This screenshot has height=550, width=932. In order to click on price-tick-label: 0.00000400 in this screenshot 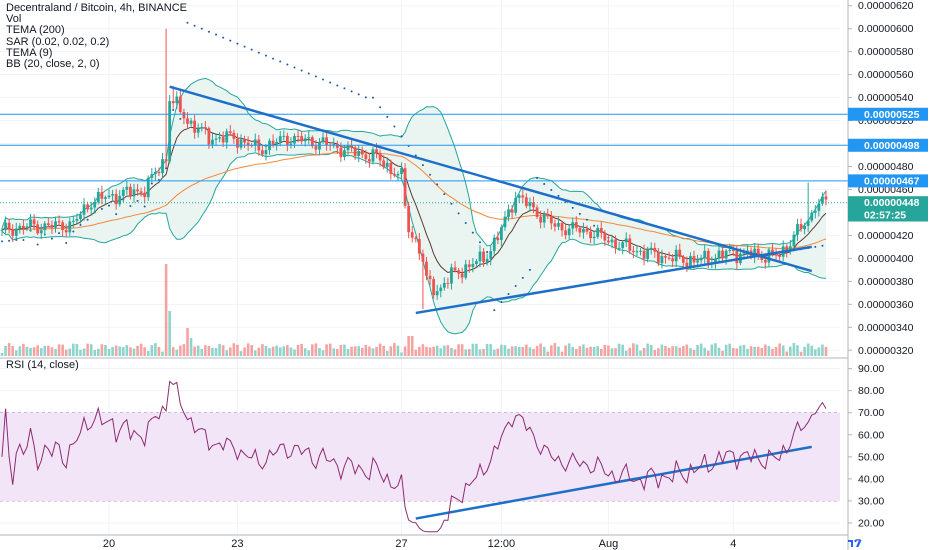, I will do `click(886, 259)`.